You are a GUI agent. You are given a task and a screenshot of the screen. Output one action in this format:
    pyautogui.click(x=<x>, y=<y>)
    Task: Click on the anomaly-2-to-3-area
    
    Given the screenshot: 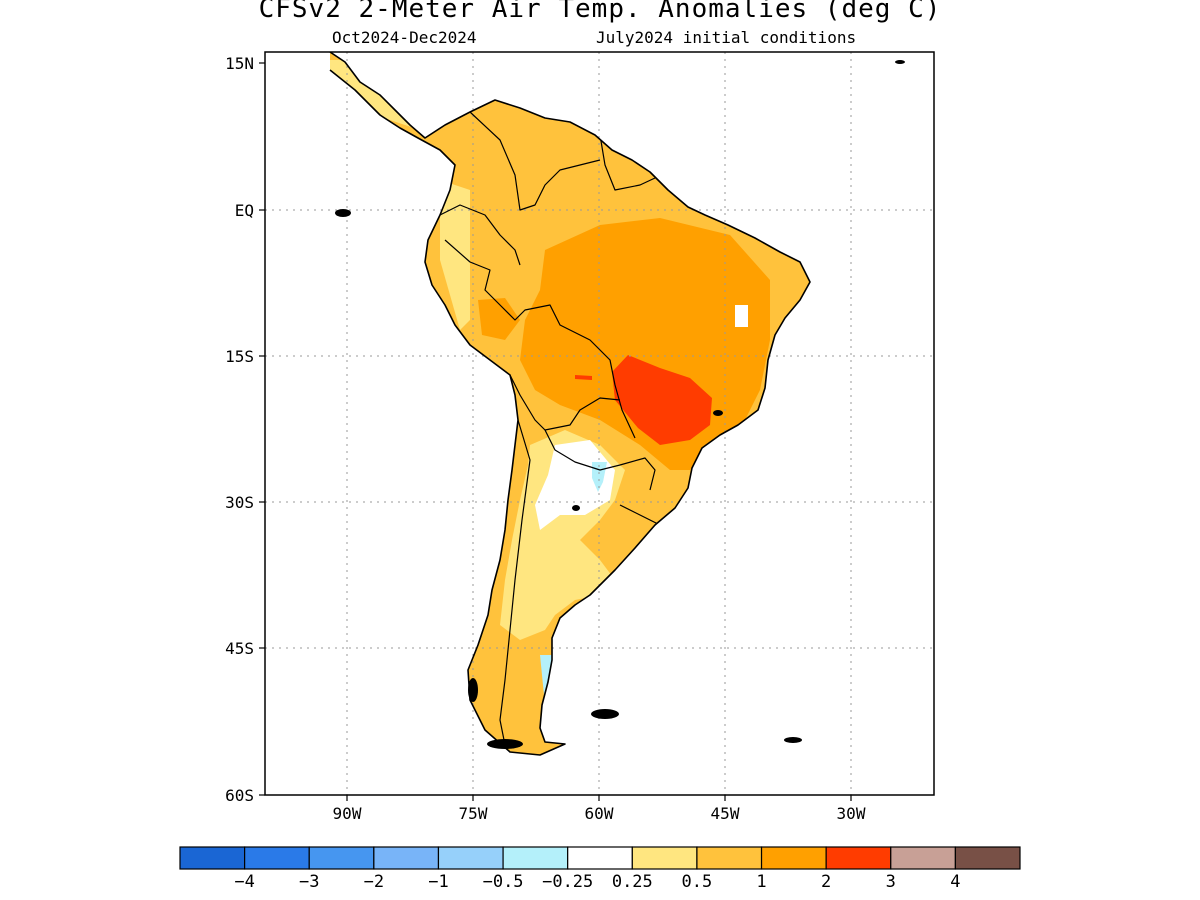 What is the action you would take?
    pyautogui.click(x=662, y=400)
    